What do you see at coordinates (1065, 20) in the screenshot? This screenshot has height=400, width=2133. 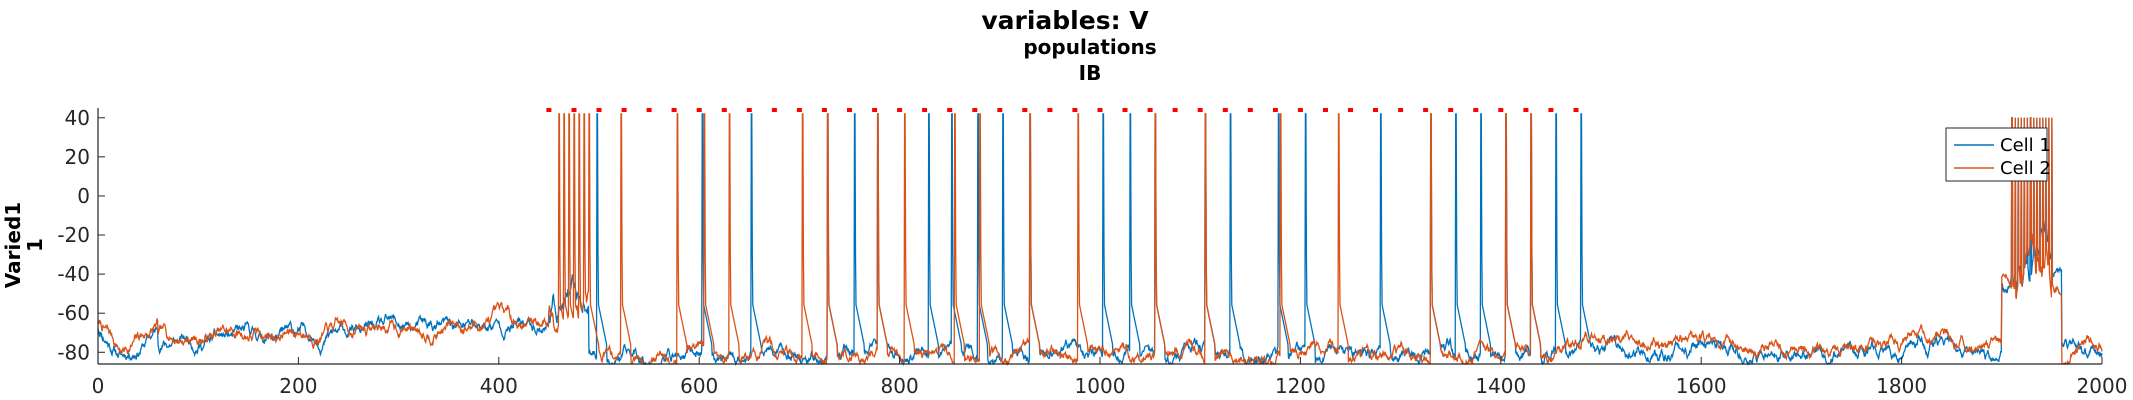 I see `chart-title: variables: V` at bounding box center [1065, 20].